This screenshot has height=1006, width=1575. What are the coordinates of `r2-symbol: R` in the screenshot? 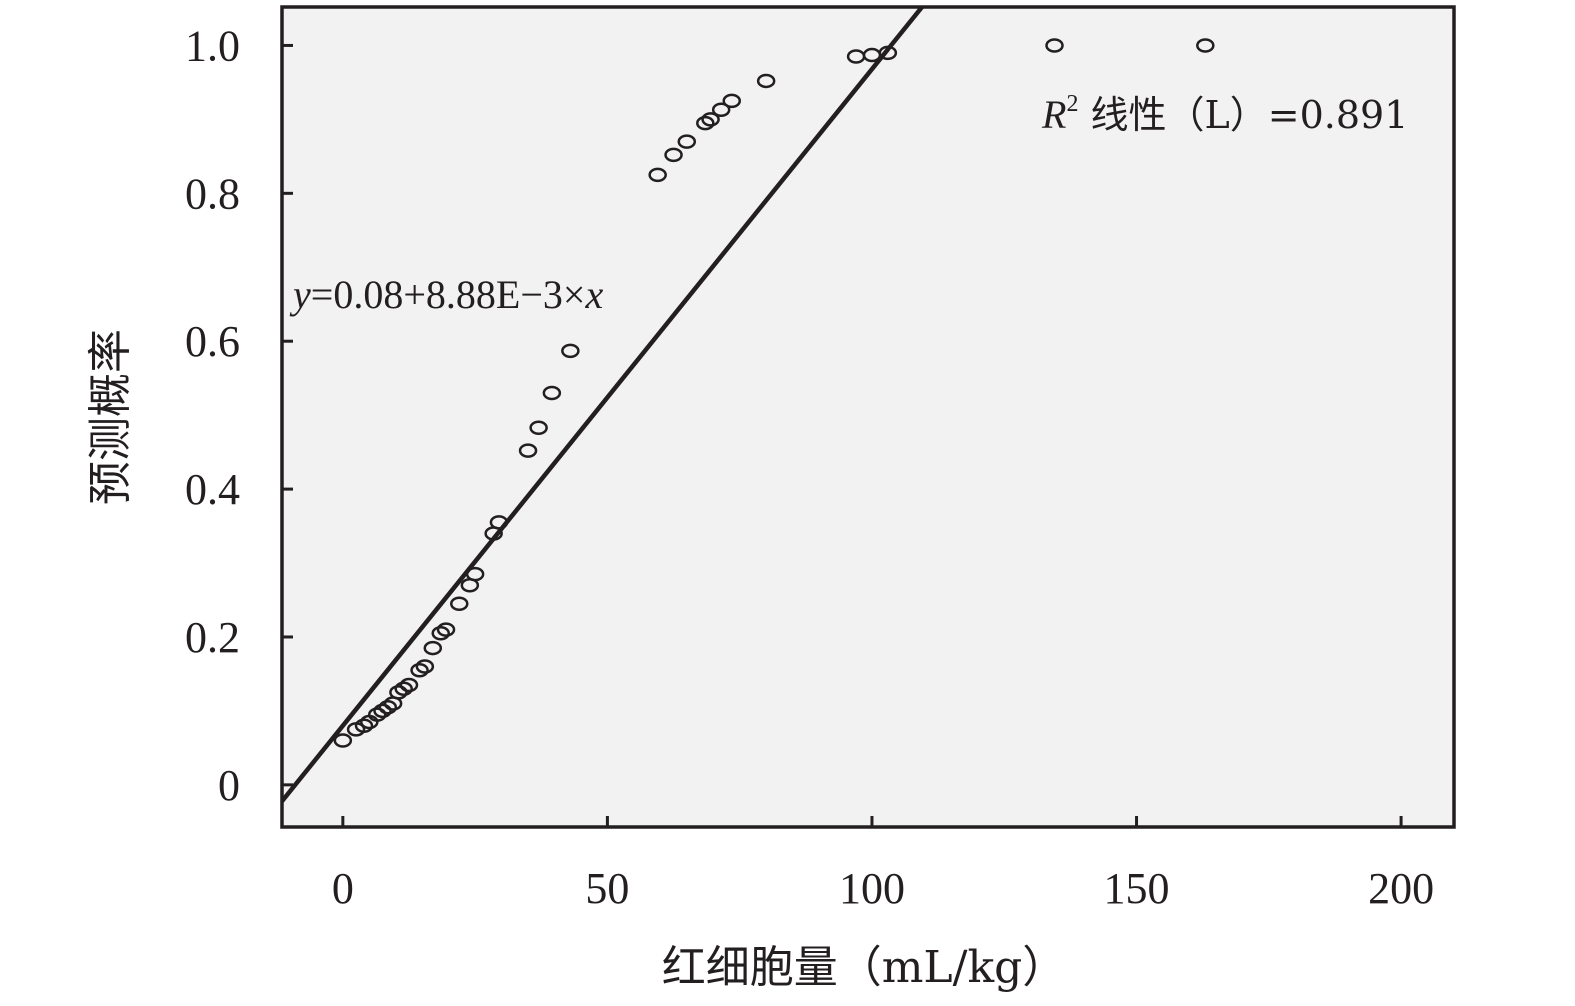 It's located at (1053, 114).